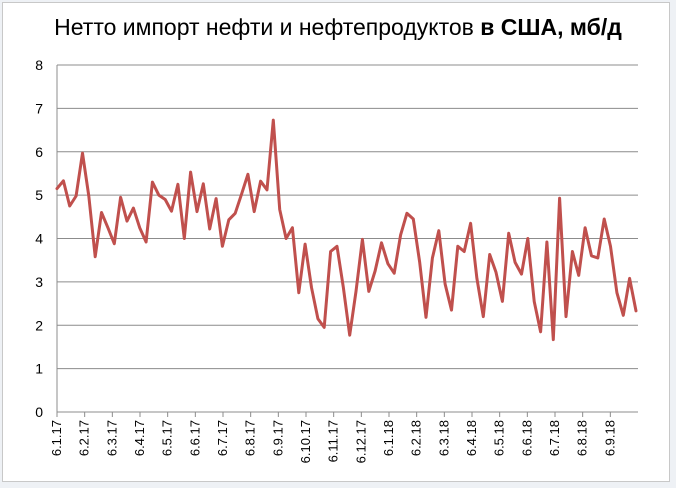  What do you see at coordinates (250, 438) in the screenshot?
I see `x-tick-label: 6.8.17` at bounding box center [250, 438].